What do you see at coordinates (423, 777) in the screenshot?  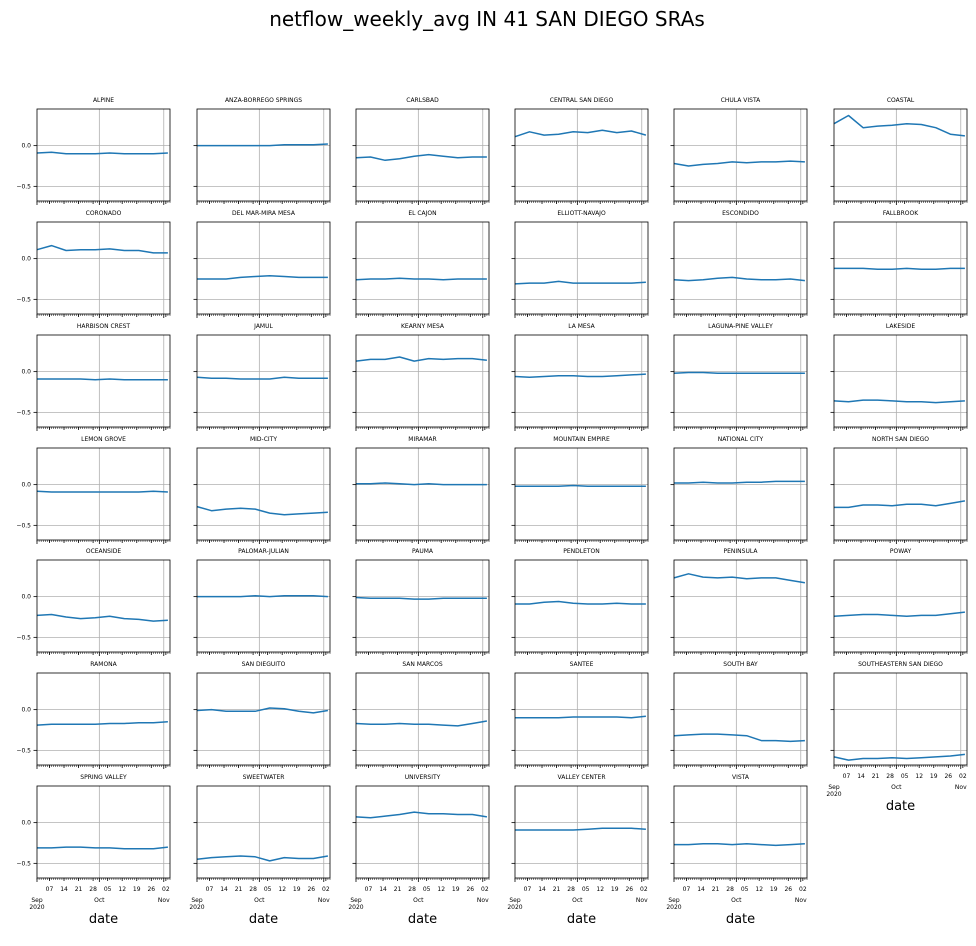 I see `panel-title: UNIVERSITY` at bounding box center [423, 777].